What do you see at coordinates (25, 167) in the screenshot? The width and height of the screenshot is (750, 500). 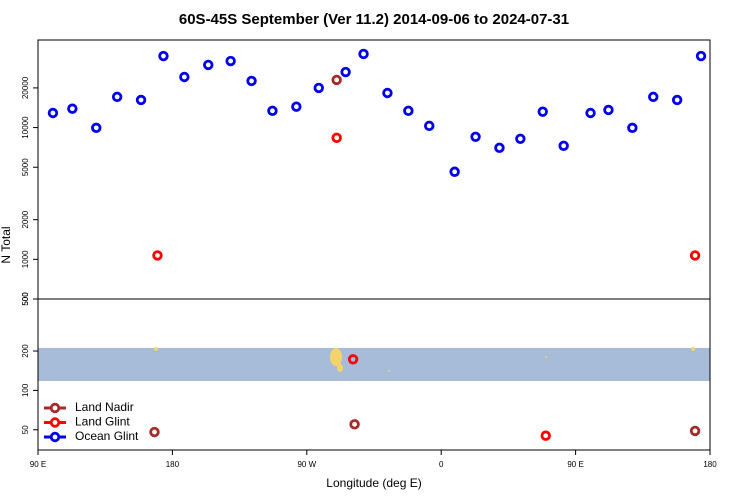 I see `y-tick-label: 5000` at bounding box center [25, 167].